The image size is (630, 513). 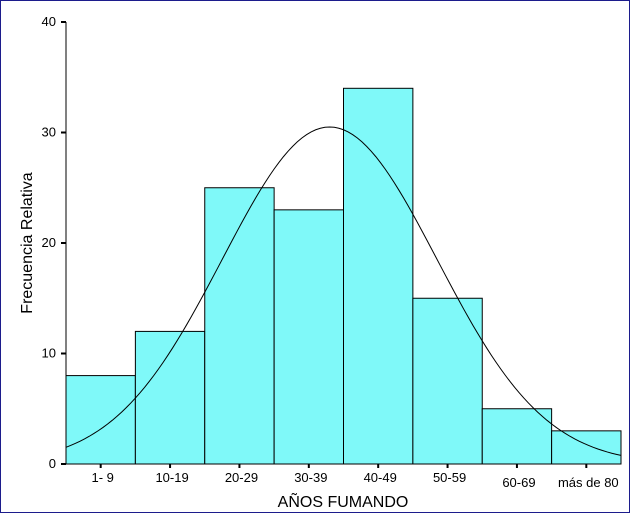 What do you see at coordinates (52, 463) in the screenshot?
I see `y-tick-label: 0` at bounding box center [52, 463].